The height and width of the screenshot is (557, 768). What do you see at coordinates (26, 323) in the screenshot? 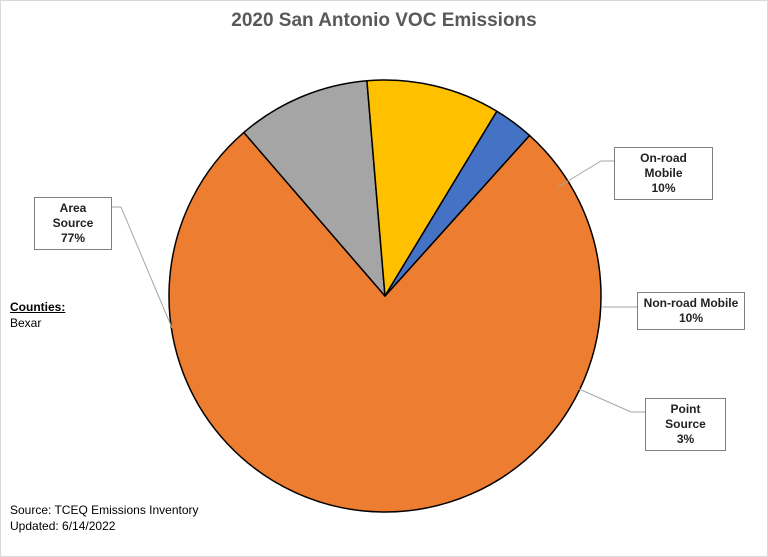
I see `counties-value: Bexar` at bounding box center [26, 323].